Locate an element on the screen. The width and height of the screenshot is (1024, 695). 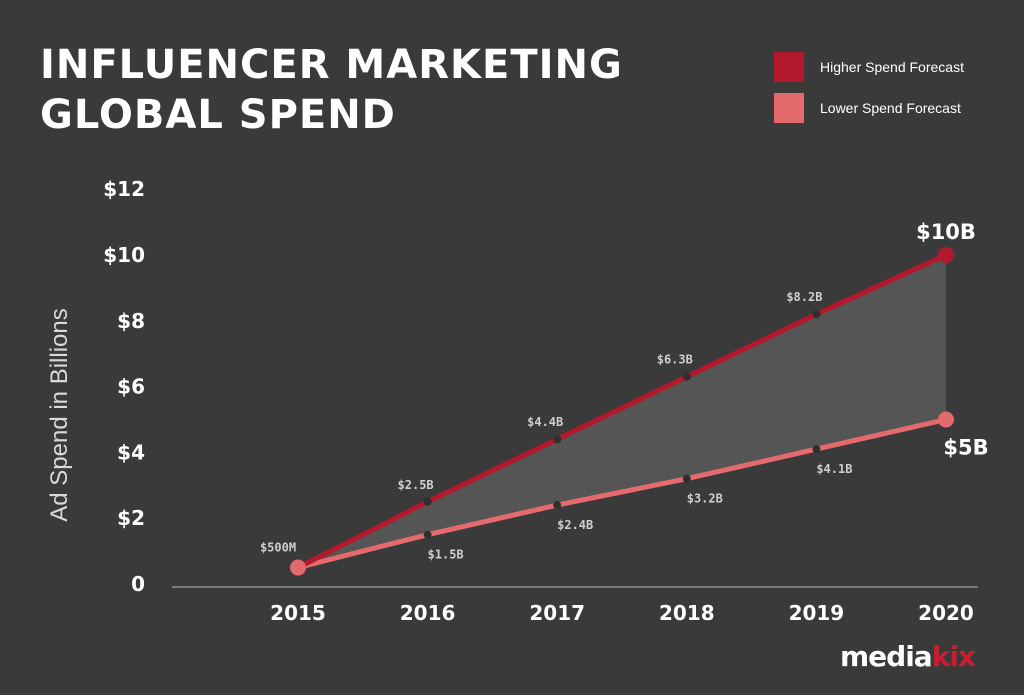
x-tick-label: 2016 is located at coordinates (428, 613).